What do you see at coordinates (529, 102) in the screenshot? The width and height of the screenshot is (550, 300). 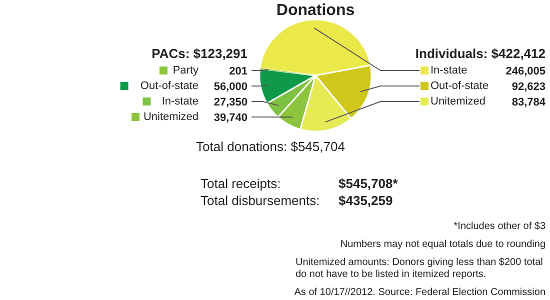 I see `data-label: 83,784` at bounding box center [529, 102].